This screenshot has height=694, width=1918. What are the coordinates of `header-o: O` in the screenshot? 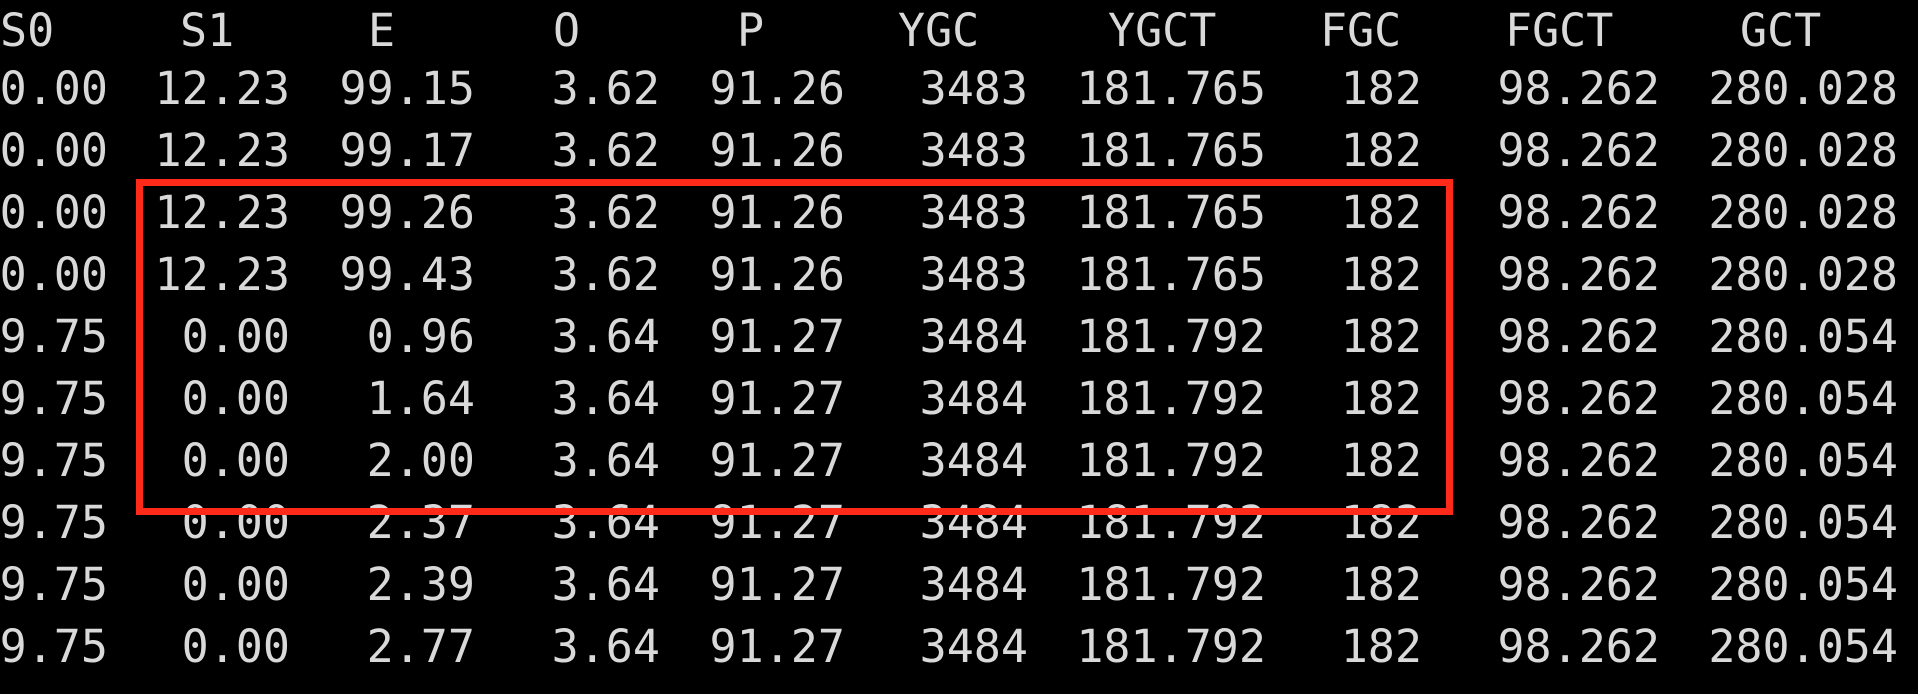 It's located at (567, 30).